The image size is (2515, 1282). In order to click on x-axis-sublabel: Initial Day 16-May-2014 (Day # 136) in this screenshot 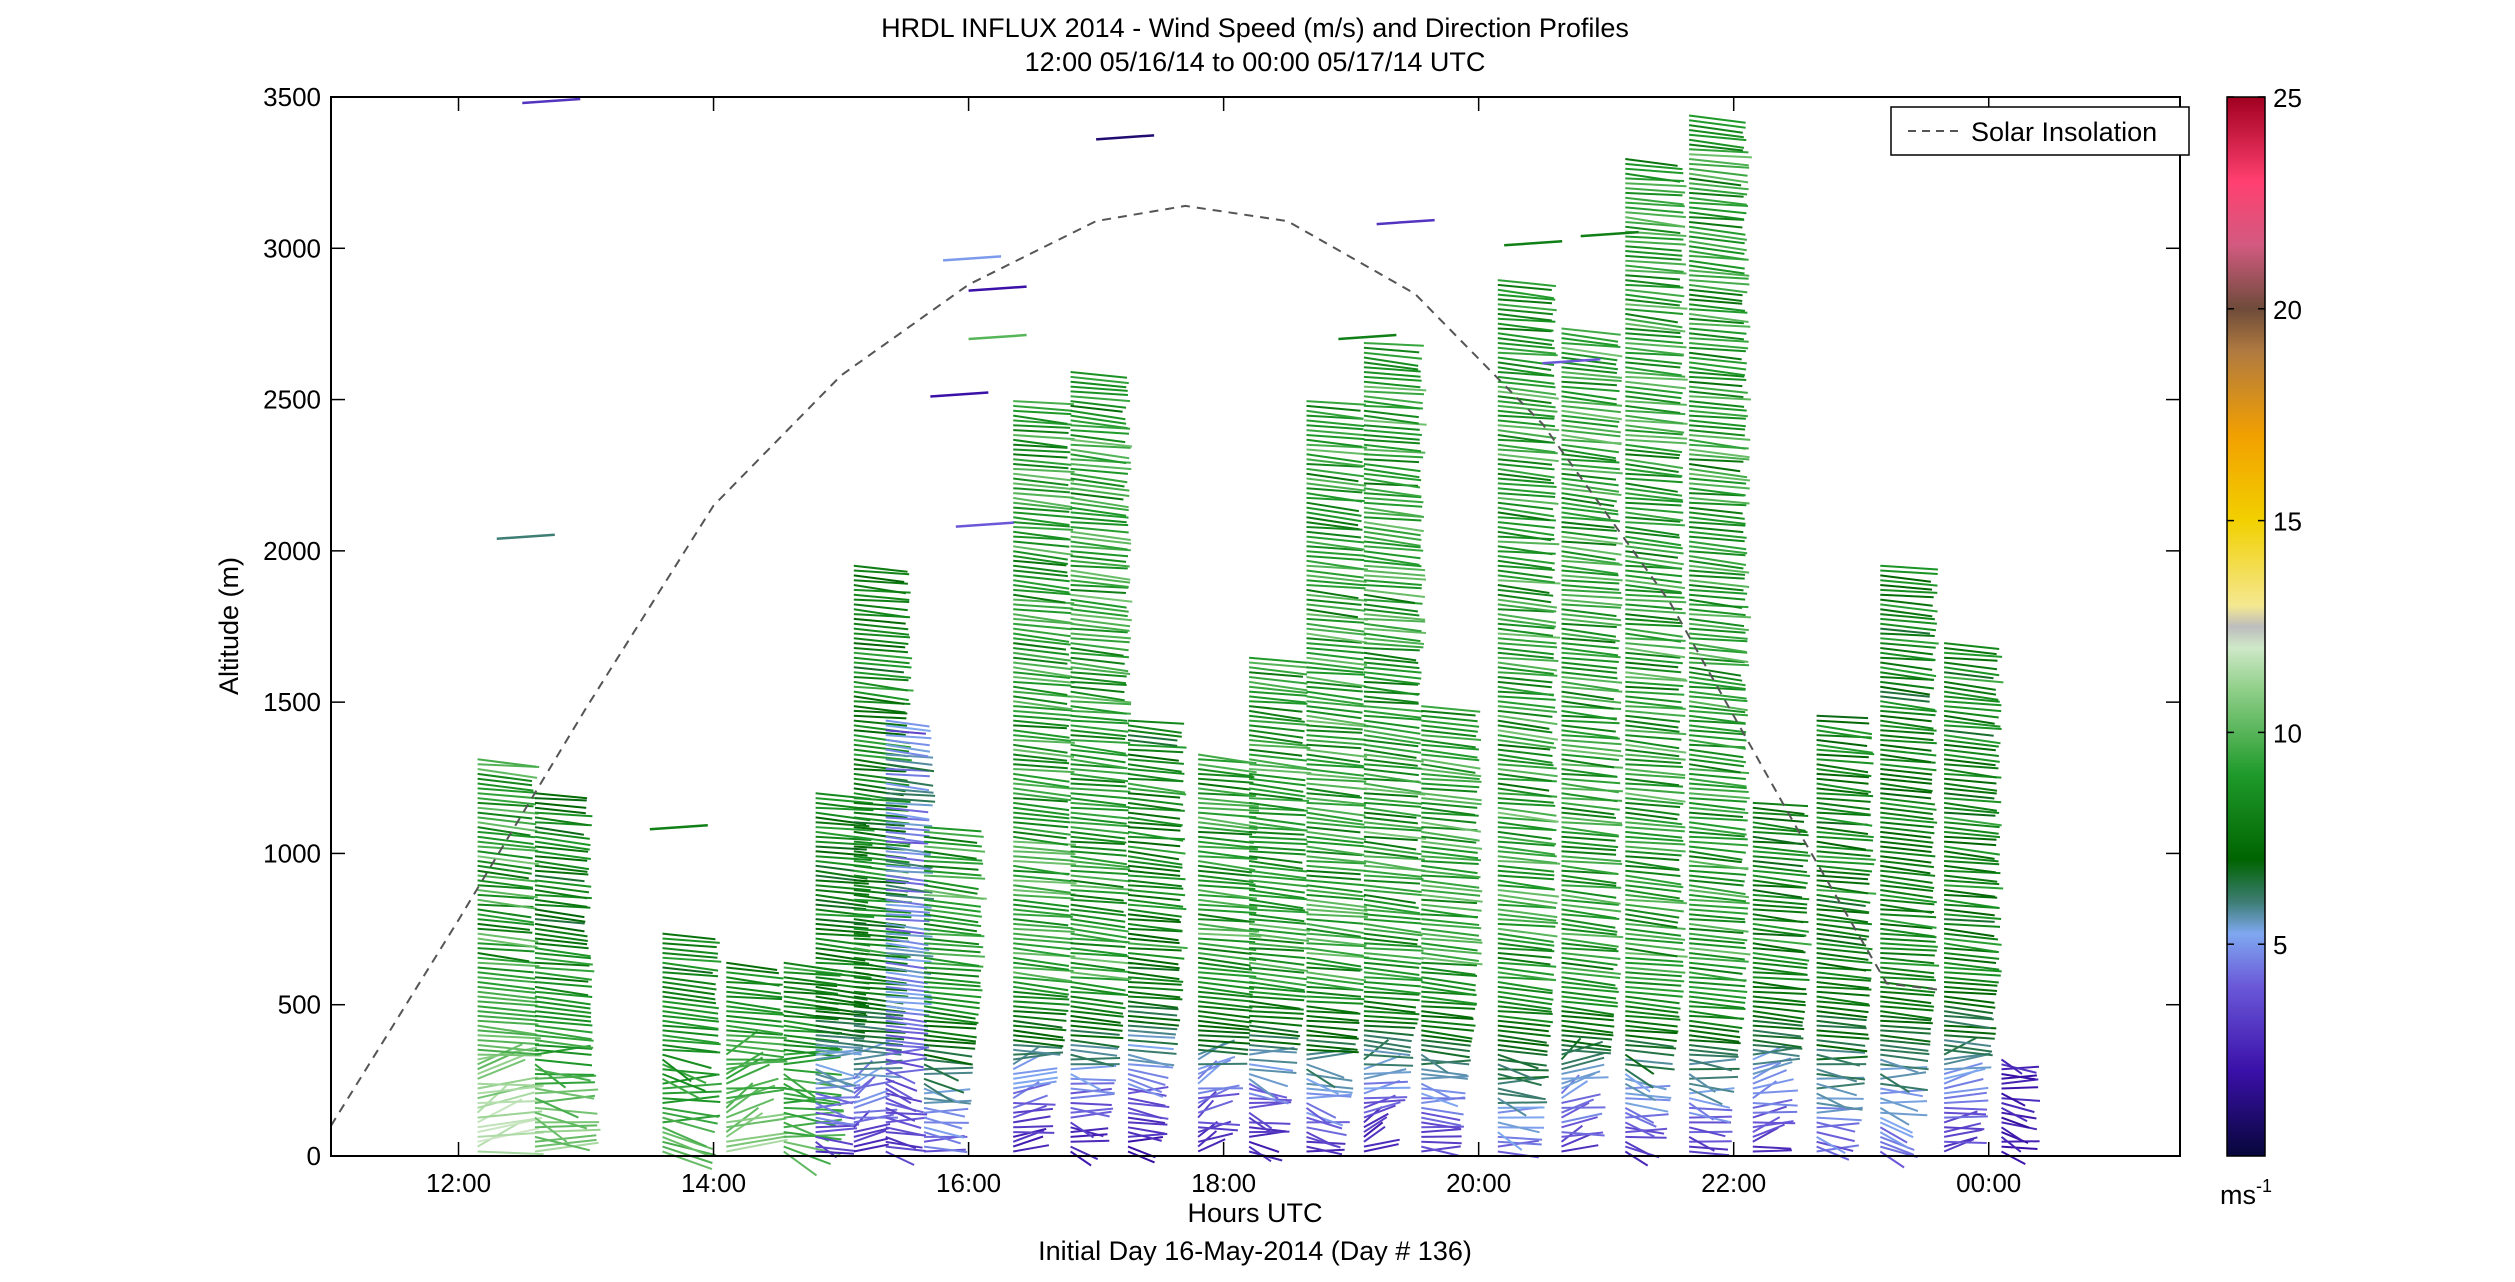, I will do `click(1255, 1251)`.